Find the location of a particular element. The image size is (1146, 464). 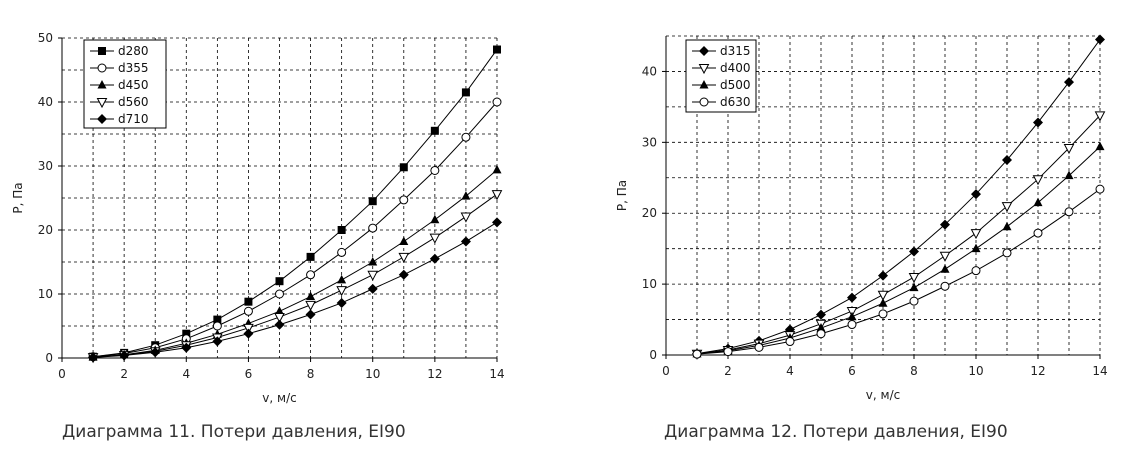

x-tick-label: 12 is located at coordinates (434, 374).